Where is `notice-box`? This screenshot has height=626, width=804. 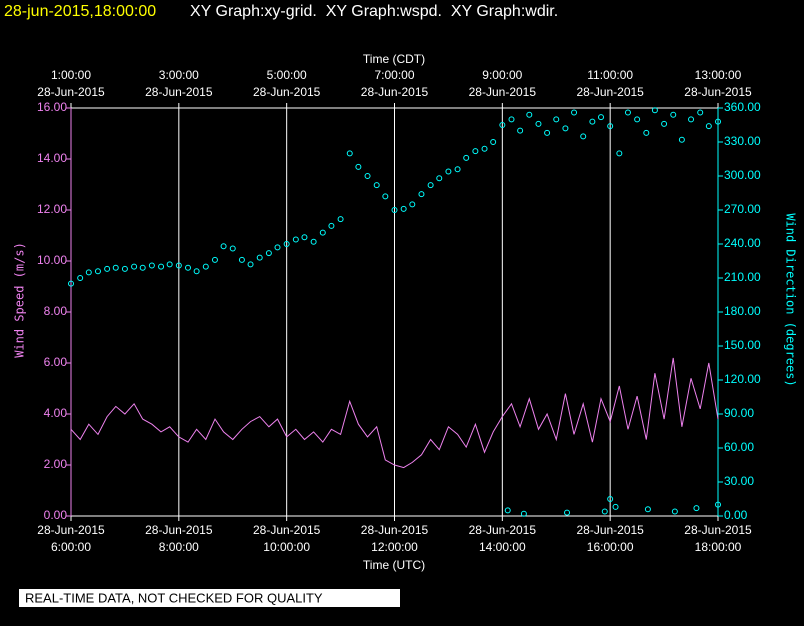
notice-box is located at coordinates (209, 598).